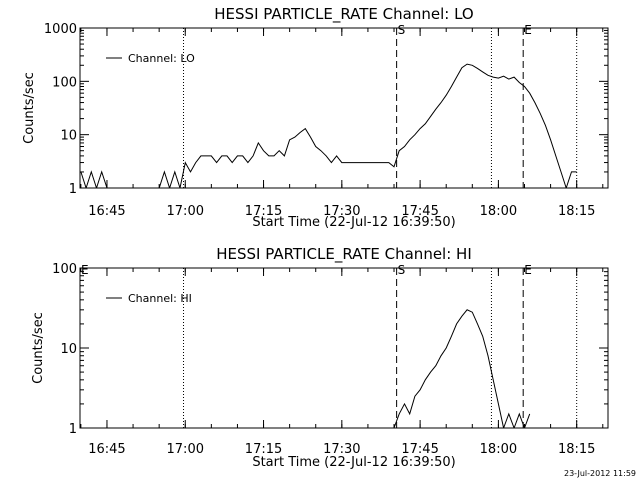 Image resolution: width=640 pixels, height=480 pixels. Describe the element at coordinates (106, 449) in the screenshot. I see `panel-2-x-tick-label: 16:45` at that location.